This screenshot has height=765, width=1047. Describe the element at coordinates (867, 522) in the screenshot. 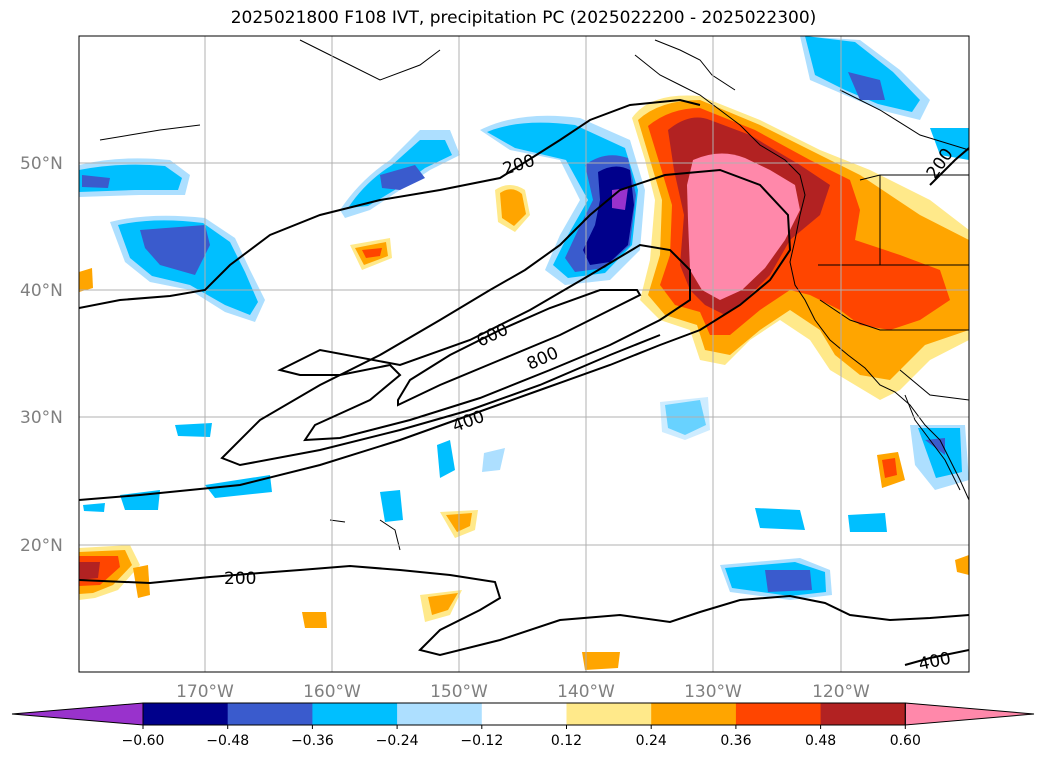

I see `anomaly-sky-s10` at that location.